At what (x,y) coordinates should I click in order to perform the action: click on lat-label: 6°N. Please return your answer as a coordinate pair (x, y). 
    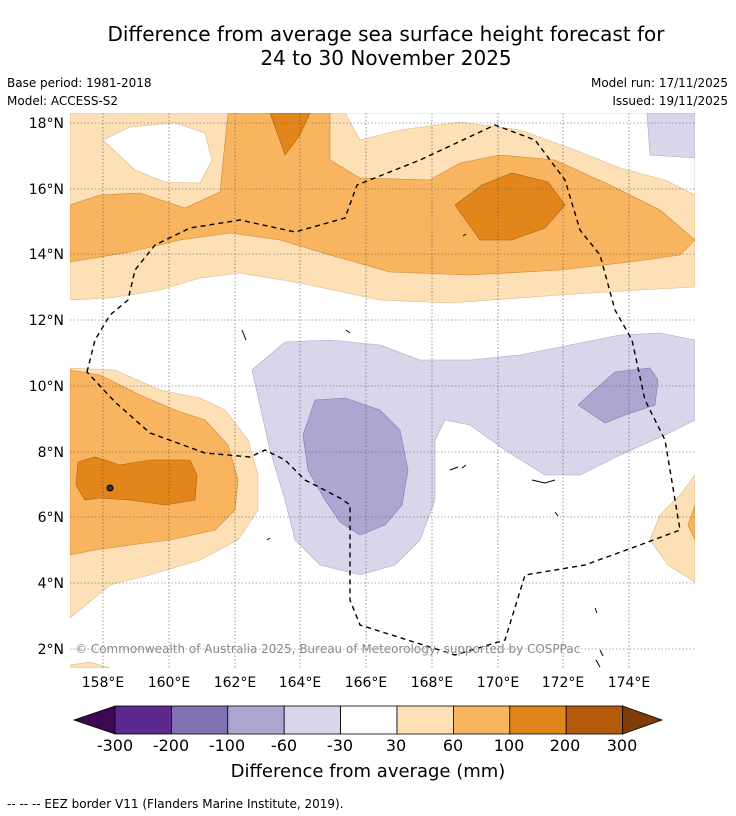
    Looking at the image, I should click on (51, 518).